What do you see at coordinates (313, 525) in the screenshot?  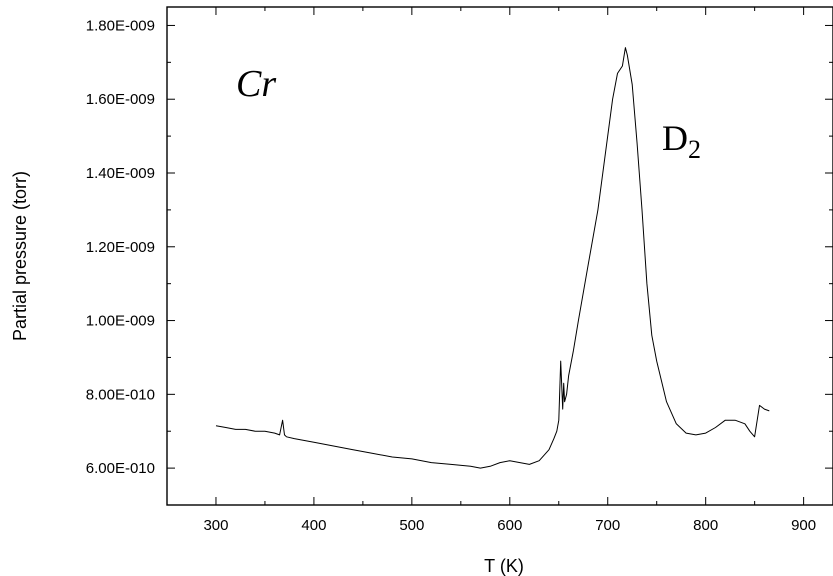 I see `x-tick-label: 400` at bounding box center [313, 525].